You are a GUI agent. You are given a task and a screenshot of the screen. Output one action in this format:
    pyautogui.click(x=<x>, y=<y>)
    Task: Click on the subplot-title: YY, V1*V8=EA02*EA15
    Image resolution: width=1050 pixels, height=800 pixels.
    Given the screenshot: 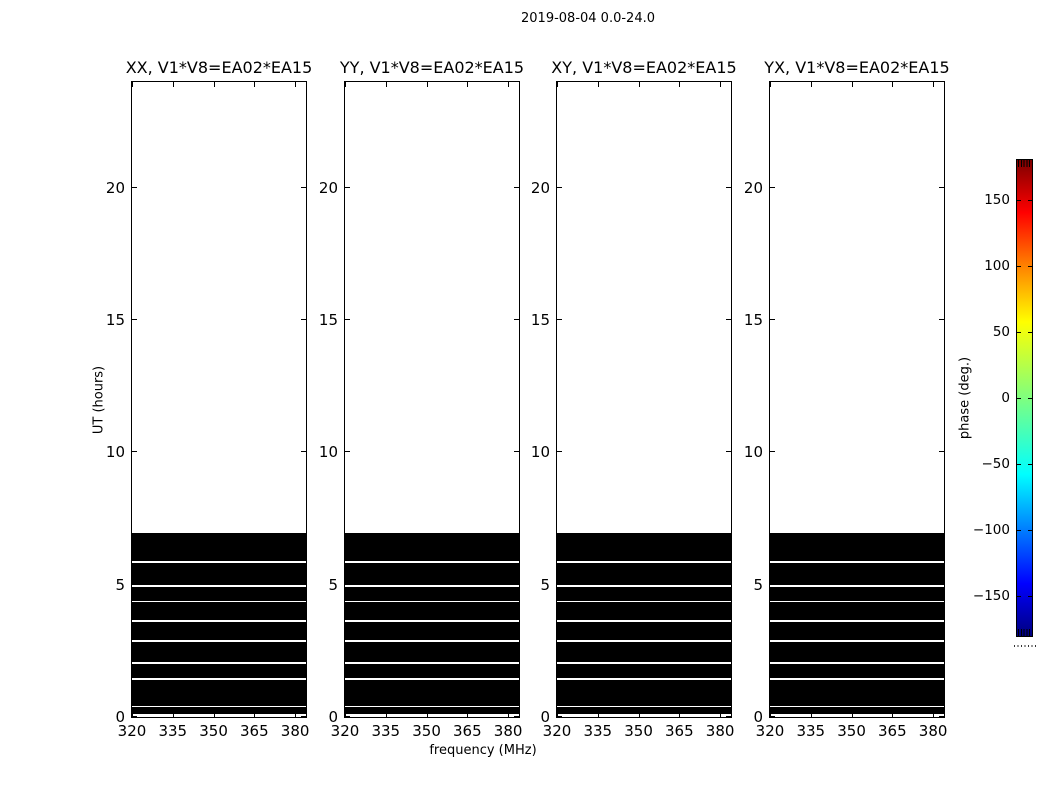 What is the action you would take?
    pyautogui.click(x=432, y=67)
    